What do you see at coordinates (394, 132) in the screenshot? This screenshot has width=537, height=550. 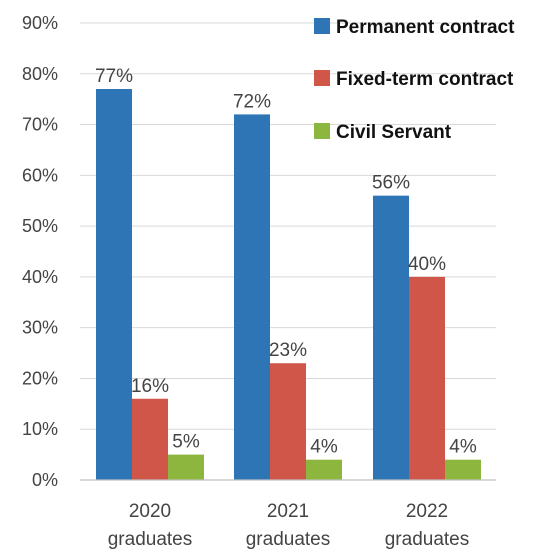 I see `legend-label: Civil Servant` at bounding box center [394, 132].